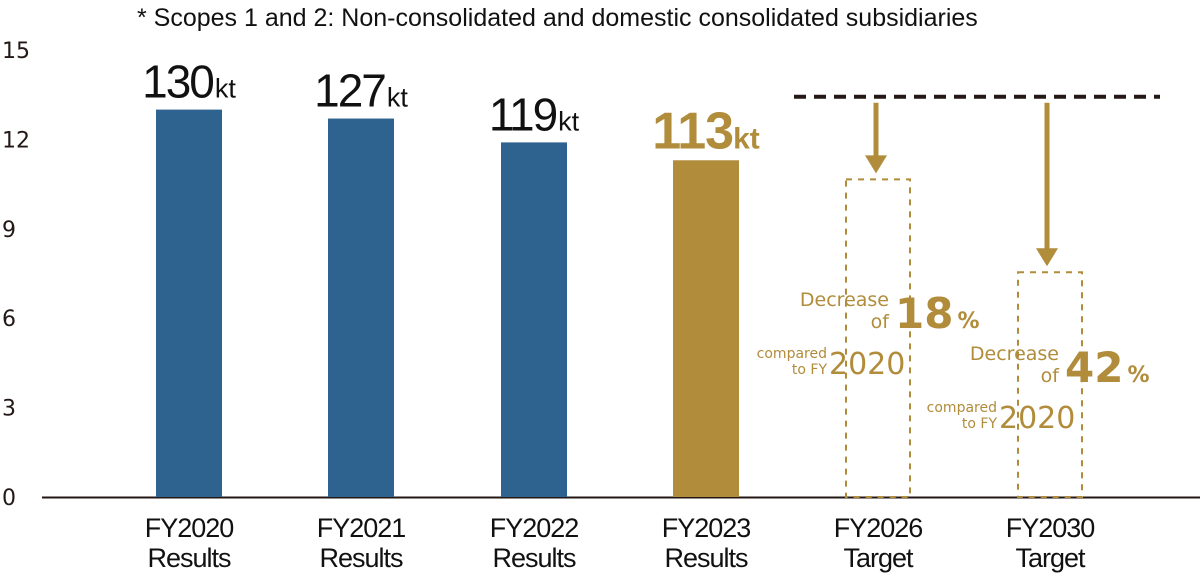 Image resolution: width=1200 pixels, height=580 pixels. What do you see at coordinates (16, 51) in the screenshot?
I see `y-tick-label: 15` at bounding box center [16, 51].